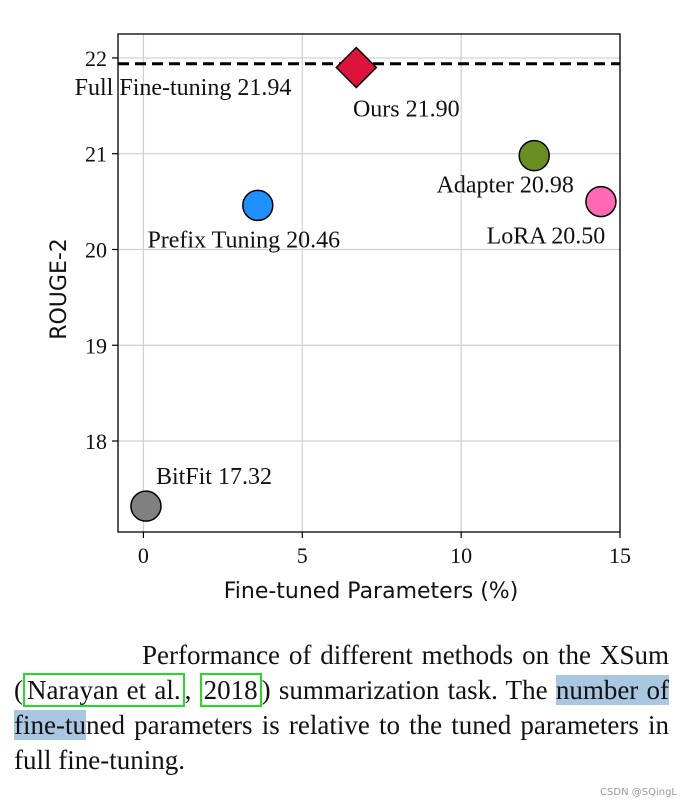 This screenshot has height=802, width=685. Describe the element at coordinates (505, 186) in the screenshot. I see `point-label-adapter: Adapter 20.98` at that location.